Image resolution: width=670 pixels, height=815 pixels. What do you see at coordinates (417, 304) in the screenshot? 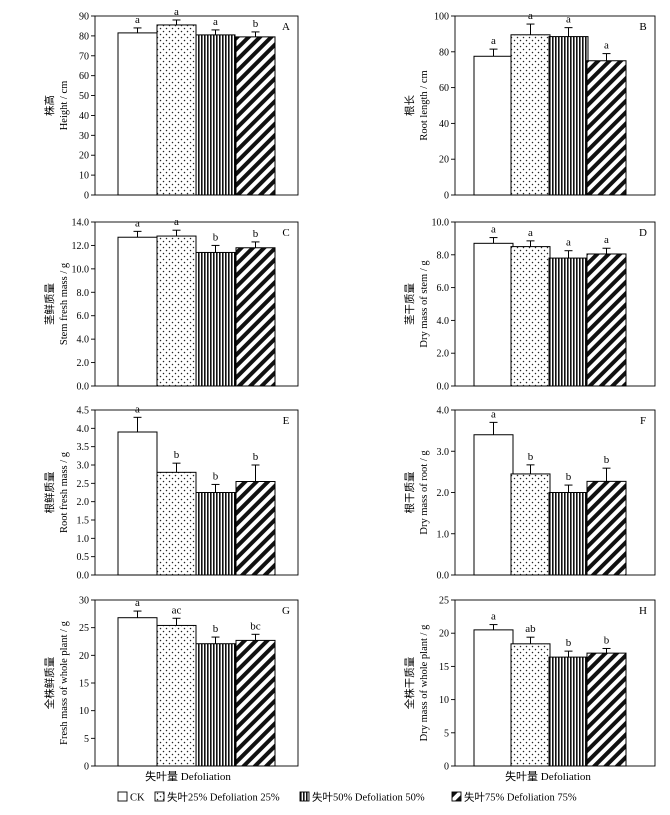
I see `y-axis-label: 茎干质量 Dry mass of stem / g` at bounding box center [417, 304].